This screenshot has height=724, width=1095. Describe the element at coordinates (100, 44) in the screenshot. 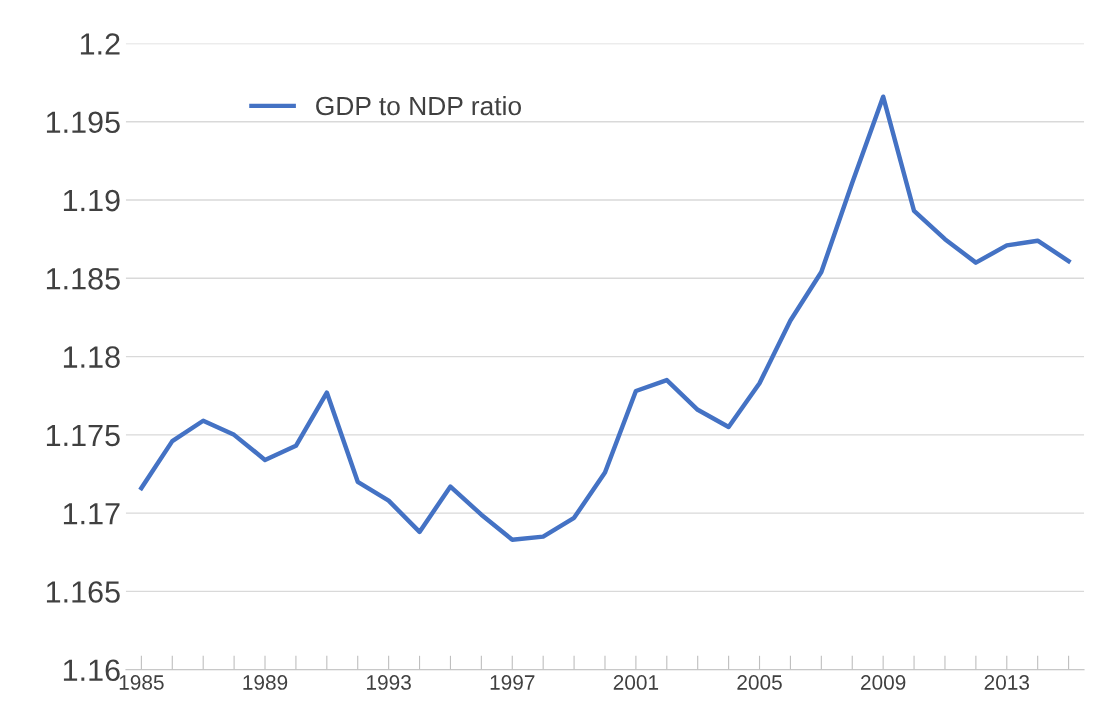

I see `y-tick-label: 1.2` at that location.